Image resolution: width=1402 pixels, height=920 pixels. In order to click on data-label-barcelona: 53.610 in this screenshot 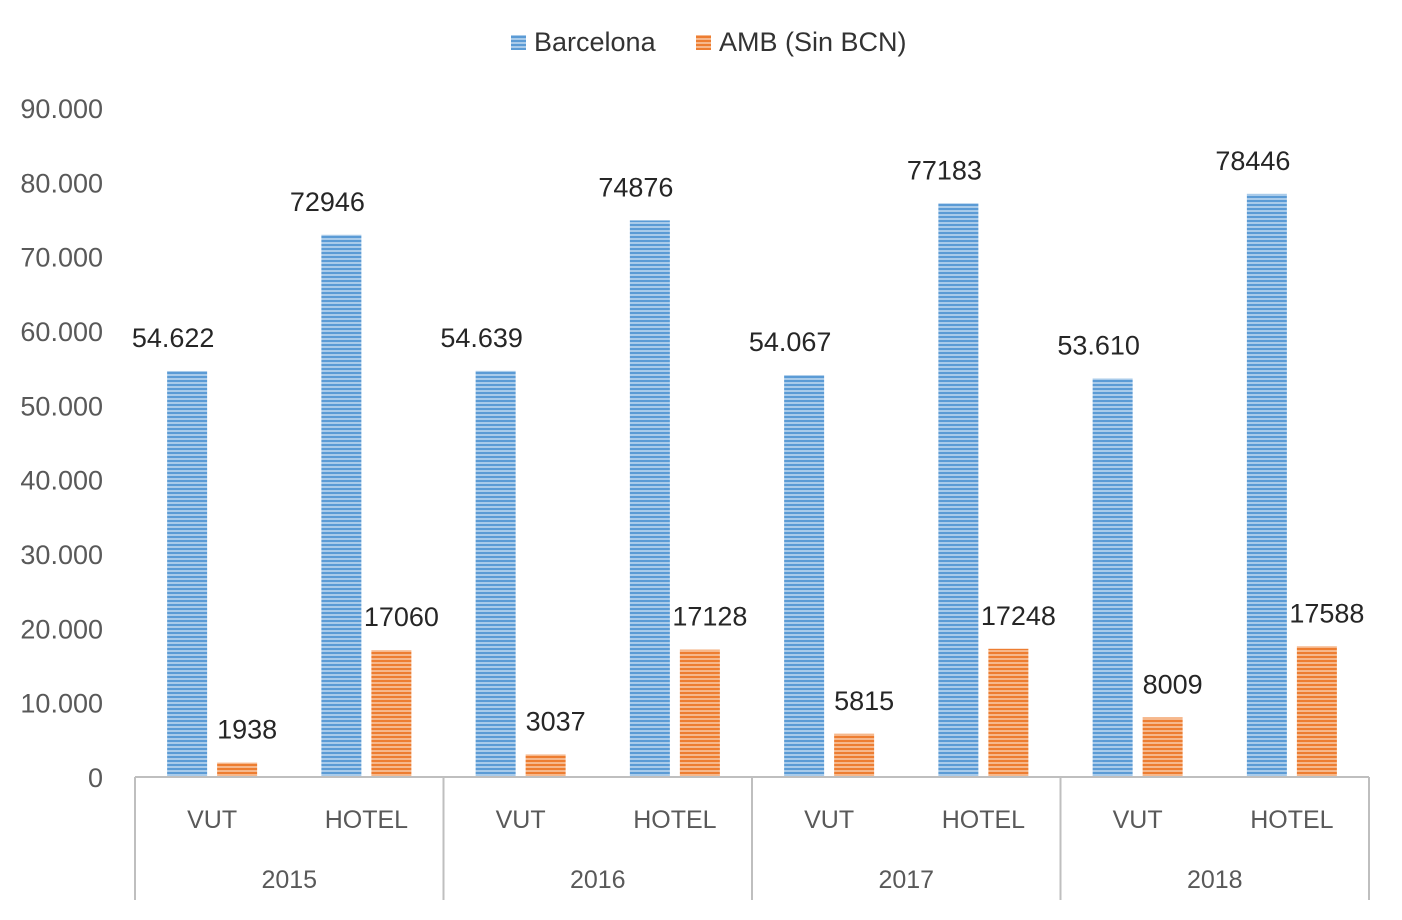, I will do `click(1098, 345)`.